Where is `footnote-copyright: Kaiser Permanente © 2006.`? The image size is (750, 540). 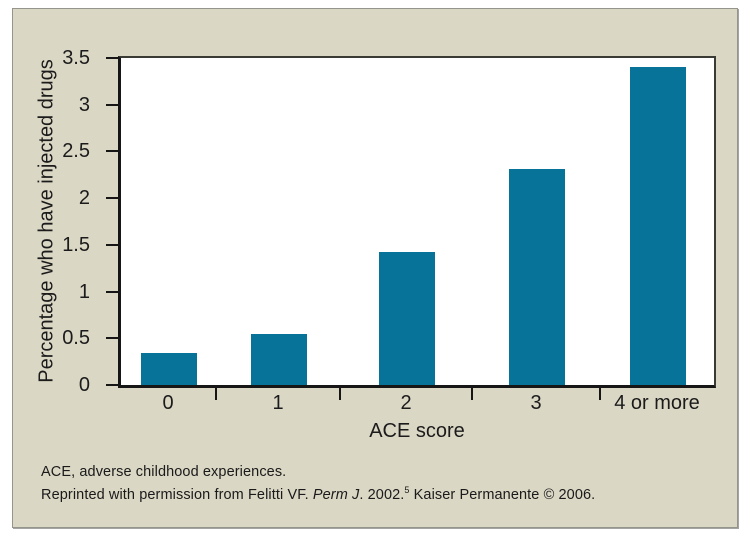
footnote-copyright: Kaiser Permanente © 2006. is located at coordinates (502, 495).